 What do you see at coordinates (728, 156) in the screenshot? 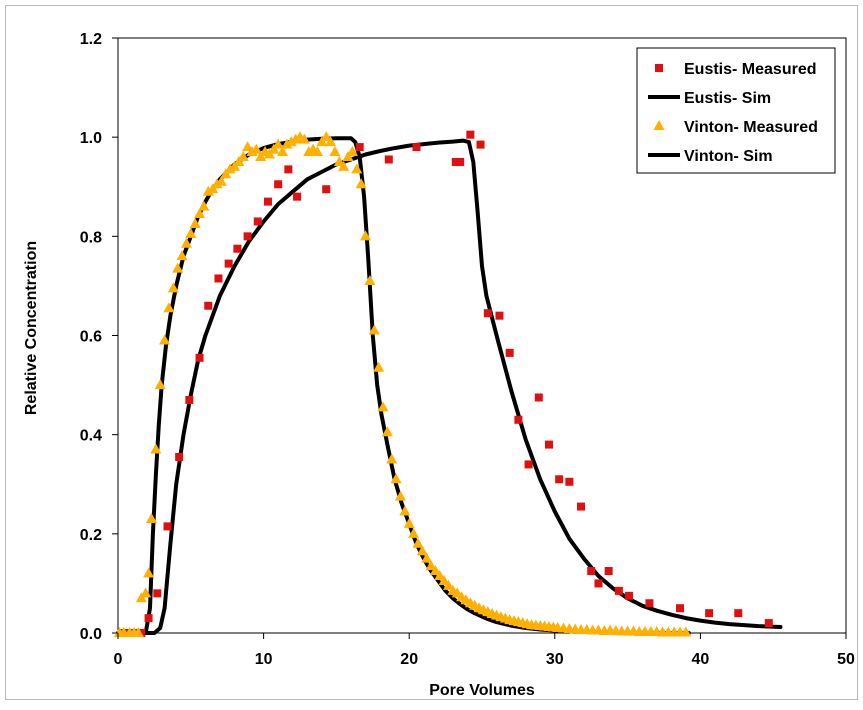
I see `legend-label: Vinton- Sim` at bounding box center [728, 156].